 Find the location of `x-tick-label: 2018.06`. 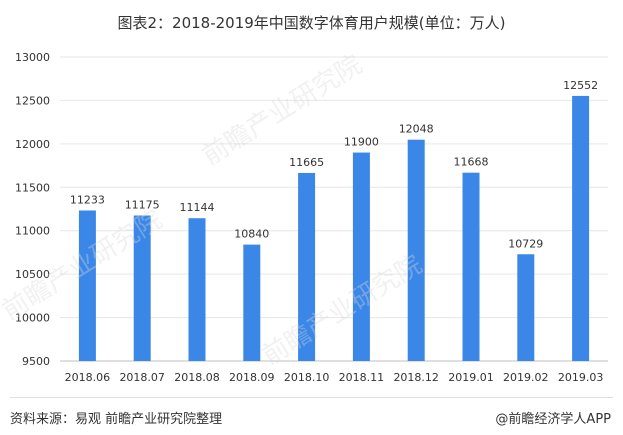

x-tick-label: 2018.06 is located at coordinates (88, 377).